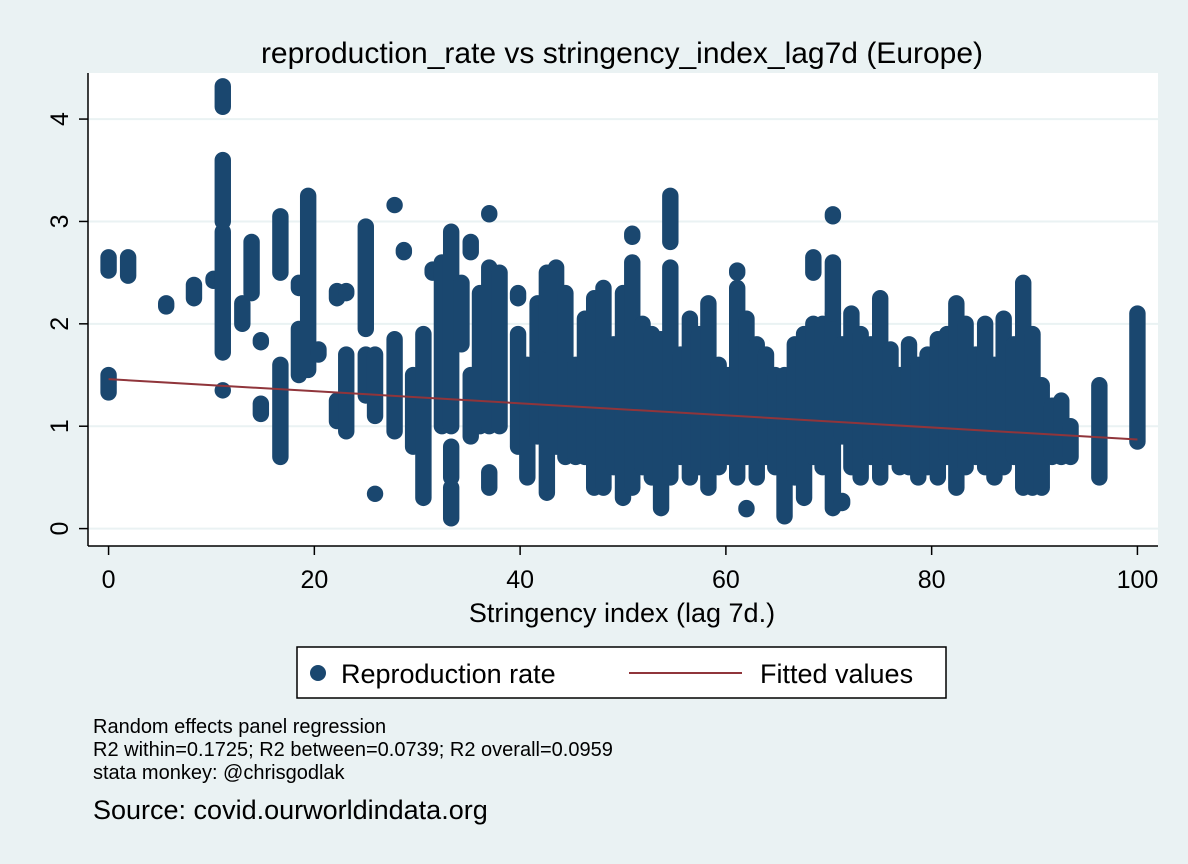  What do you see at coordinates (240, 727) in the screenshot?
I see `note-method: Random effects panel regression` at bounding box center [240, 727].